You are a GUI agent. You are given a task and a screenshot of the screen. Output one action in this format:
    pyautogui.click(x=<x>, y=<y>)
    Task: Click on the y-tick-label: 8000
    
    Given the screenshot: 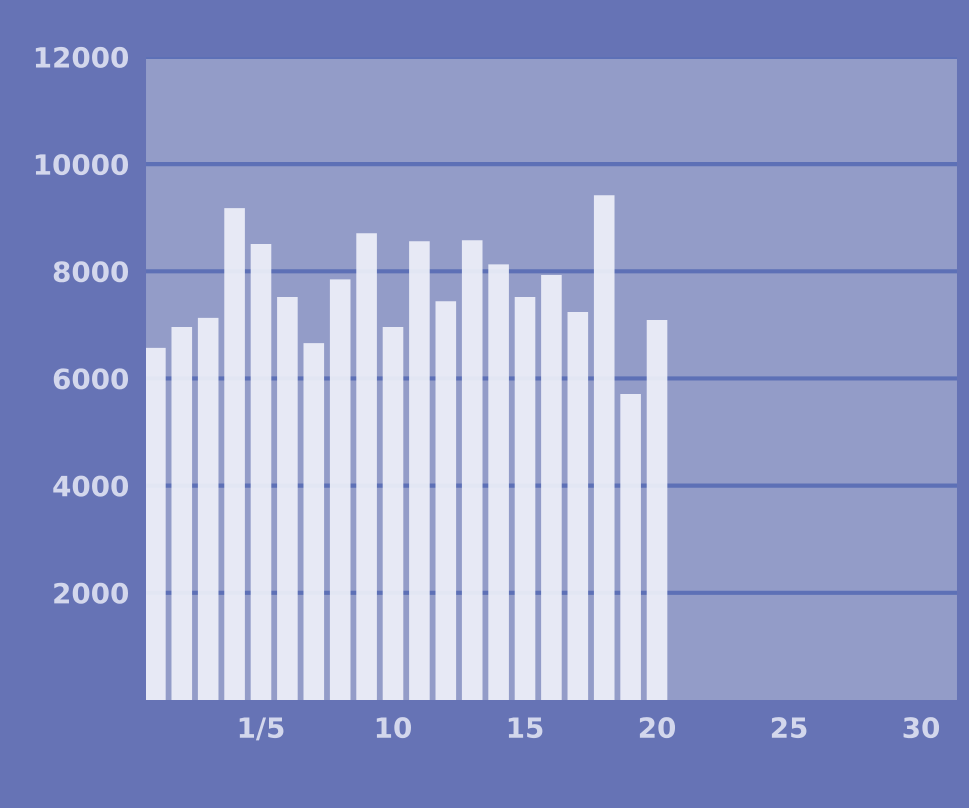 What is the action you would take?
    pyautogui.click(x=91, y=271)
    